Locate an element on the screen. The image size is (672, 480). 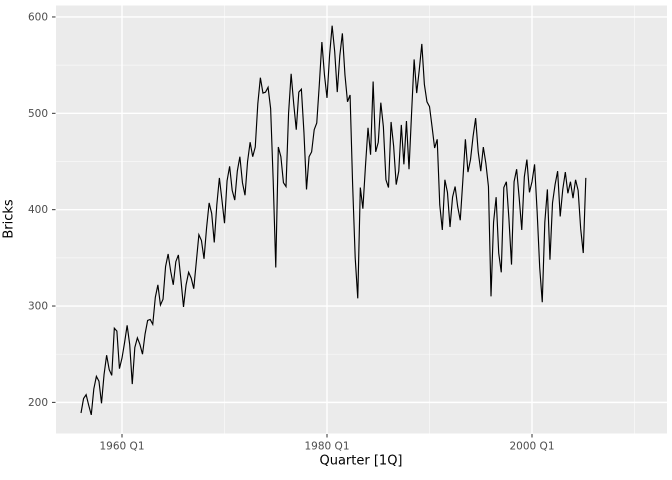
x-axis-title: Quarter [1Q] is located at coordinates (361, 461).